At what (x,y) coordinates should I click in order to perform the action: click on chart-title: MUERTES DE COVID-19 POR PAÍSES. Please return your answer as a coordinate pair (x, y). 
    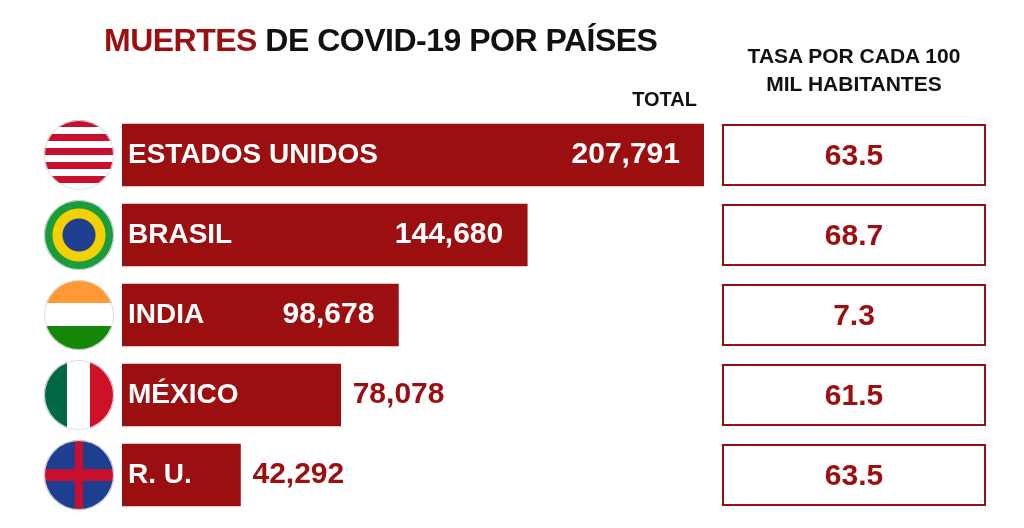
    Looking at the image, I should click on (381, 40).